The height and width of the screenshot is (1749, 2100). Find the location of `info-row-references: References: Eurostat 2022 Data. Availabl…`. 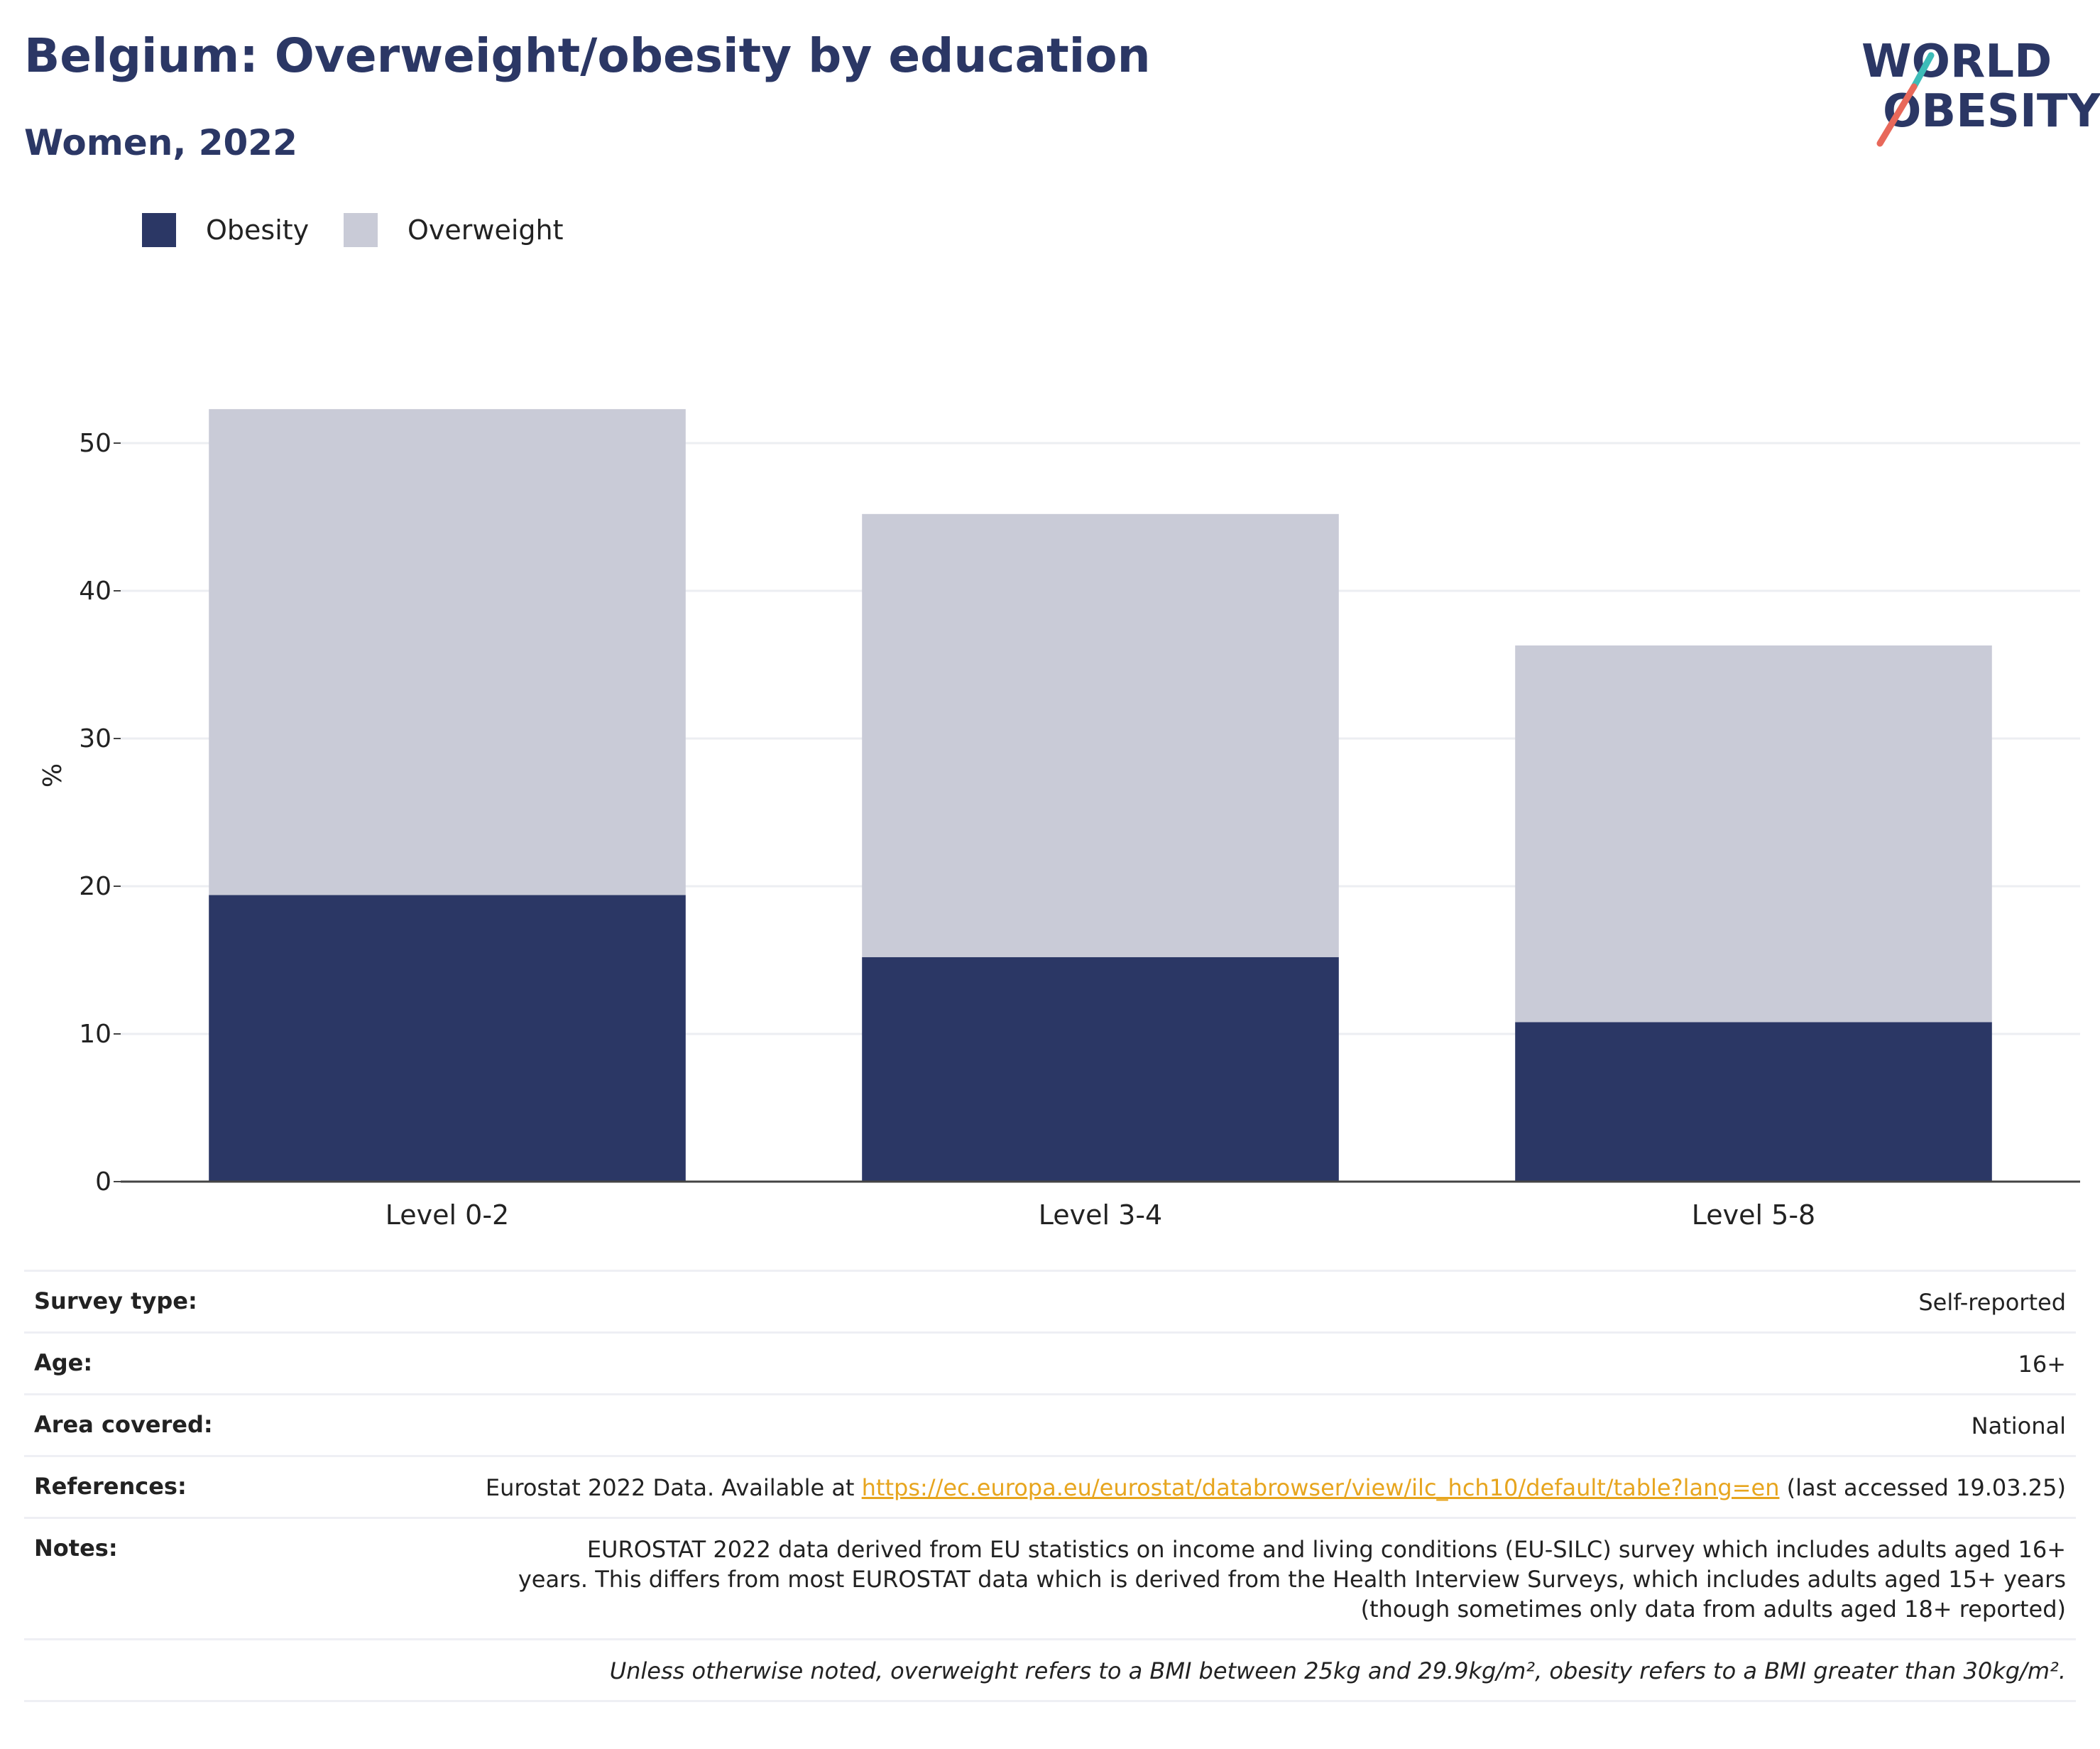

info-row-references: References: Eurostat 2022 Data. Availabl… is located at coordinates (1050, 1486).